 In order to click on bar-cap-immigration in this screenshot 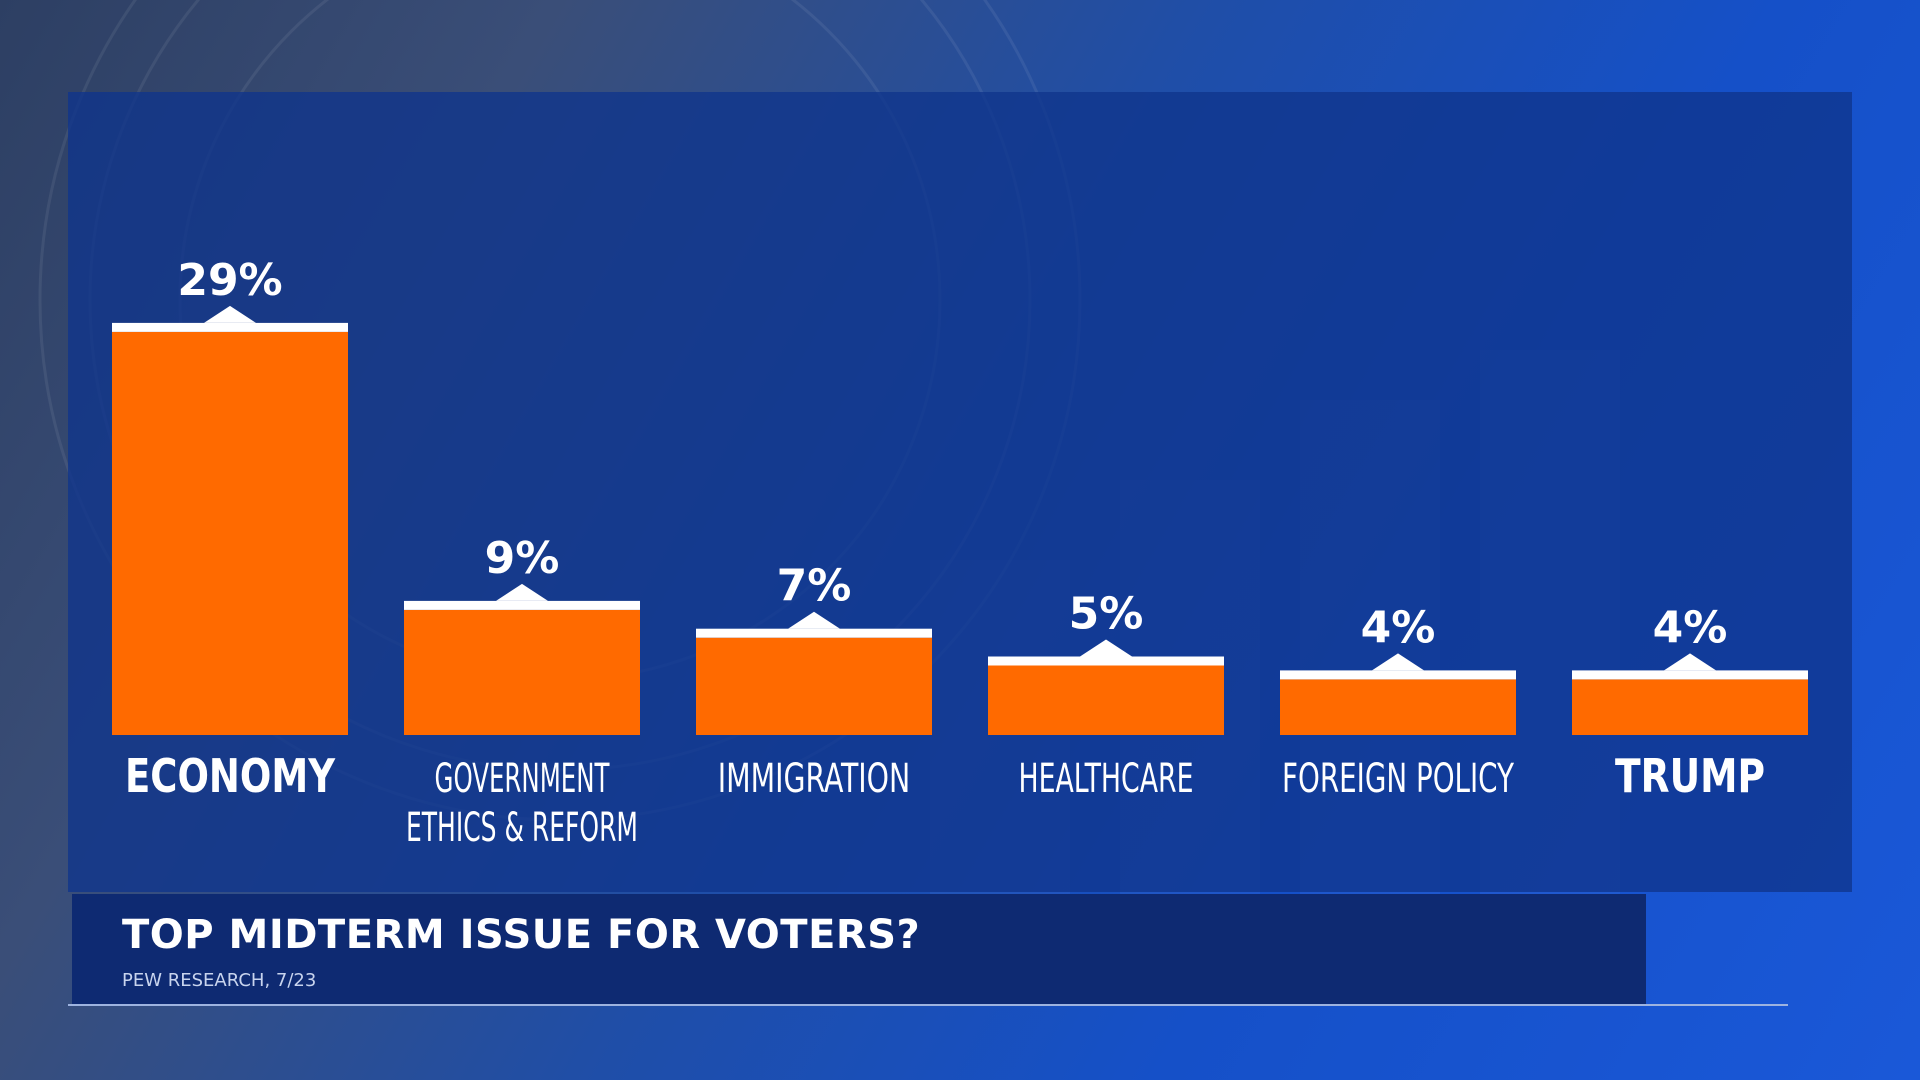, I will do `click(814, 633)`.